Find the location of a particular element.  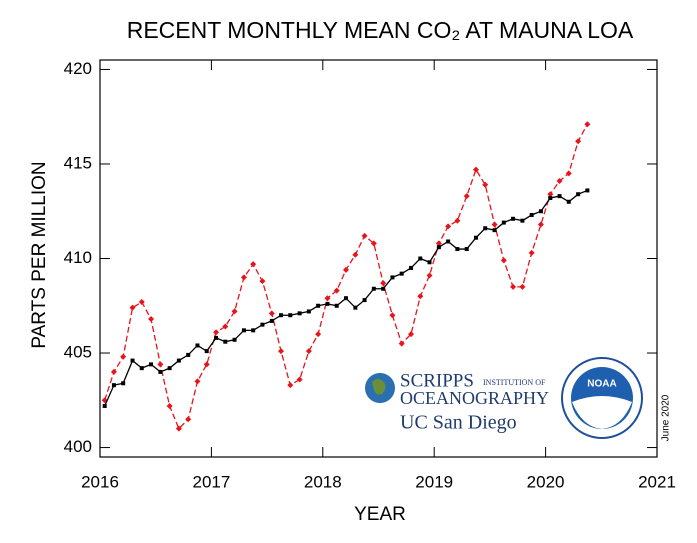

scripps-name: SCRIPPS is located at coordinates (437, 380).